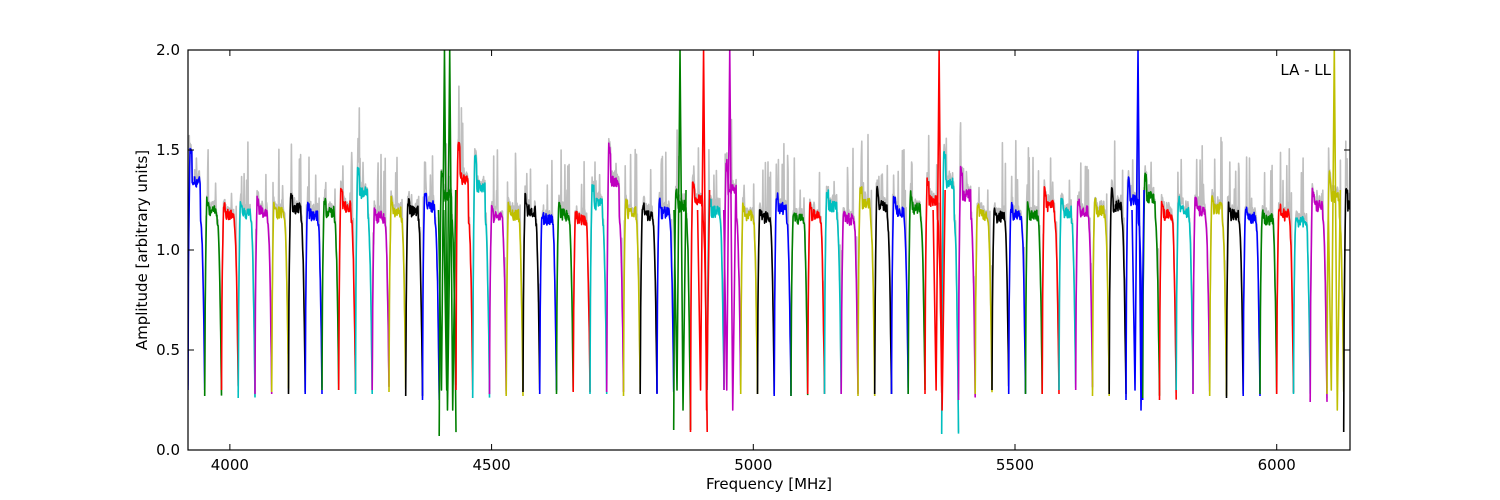 Image resolution: width=1500 pixels, height=500 pixels. Describe the element at coordinates (1305, 70) in the screenshot. I see `annotation-label: LA - LL` at that location.